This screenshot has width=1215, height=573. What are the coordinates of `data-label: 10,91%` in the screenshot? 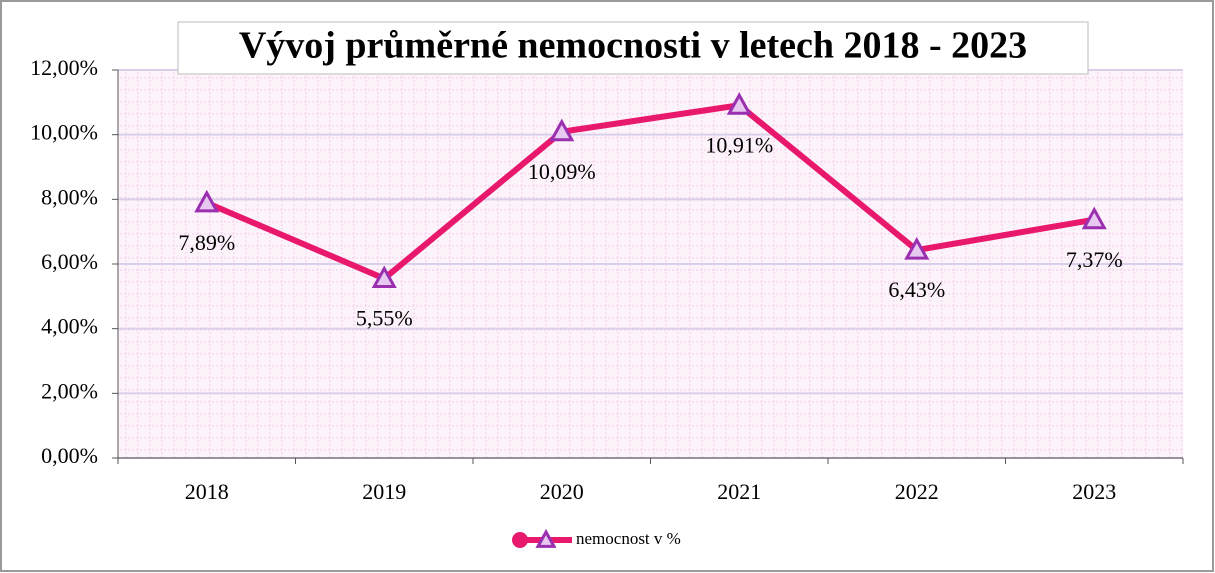 It's located at (739, 144).